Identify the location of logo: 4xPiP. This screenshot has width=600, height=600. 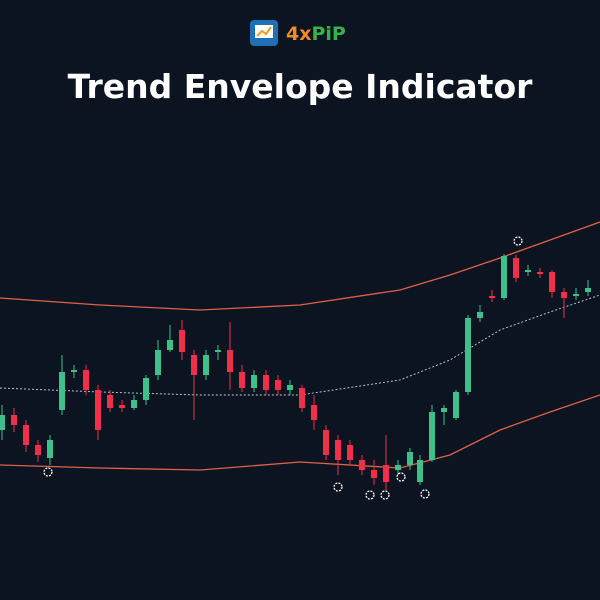
(298, 33).